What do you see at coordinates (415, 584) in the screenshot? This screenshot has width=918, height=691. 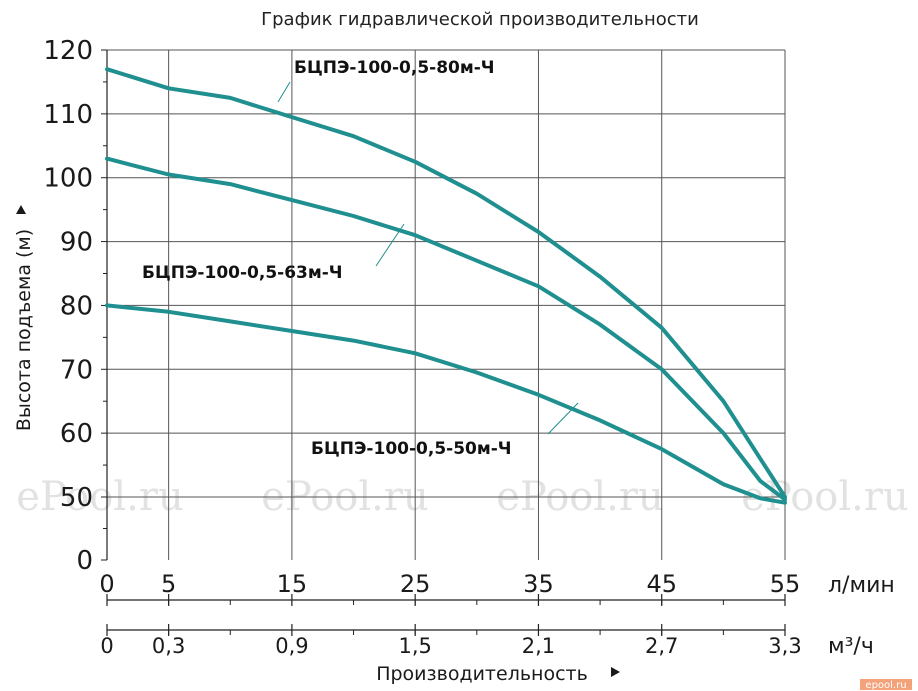 I see `x-tick-label: 25` at bounding box center [415, 584].